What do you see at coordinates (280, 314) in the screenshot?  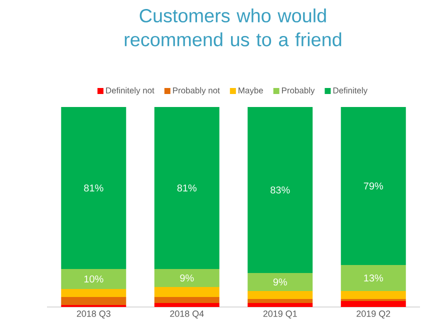 I see `x-tick-label: 2019 Q1` at bounding box center [280, 314].